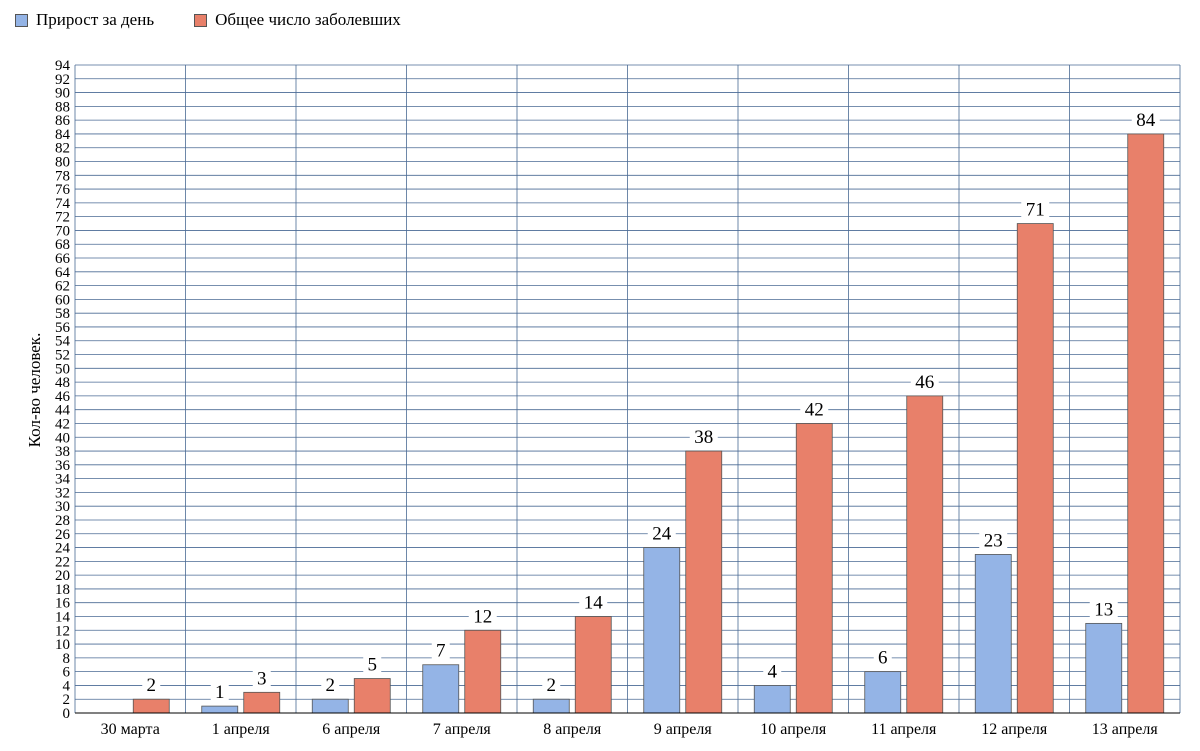 This screenshot has width=1200, height=751. I want to click on x-tick-label: 1 апреля, so click(241, 729).